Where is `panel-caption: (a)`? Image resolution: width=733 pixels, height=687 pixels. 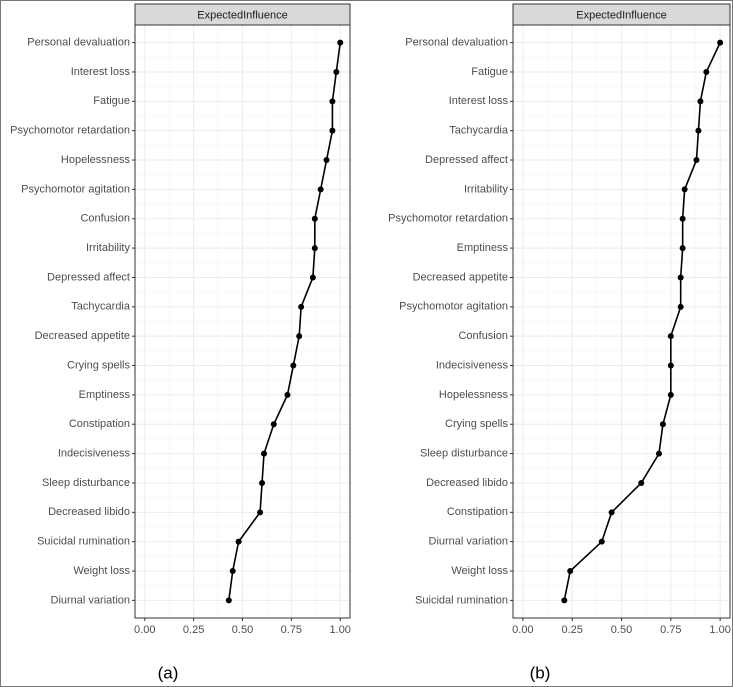
panel-caption: (a) is located at coordinates (168, 672).